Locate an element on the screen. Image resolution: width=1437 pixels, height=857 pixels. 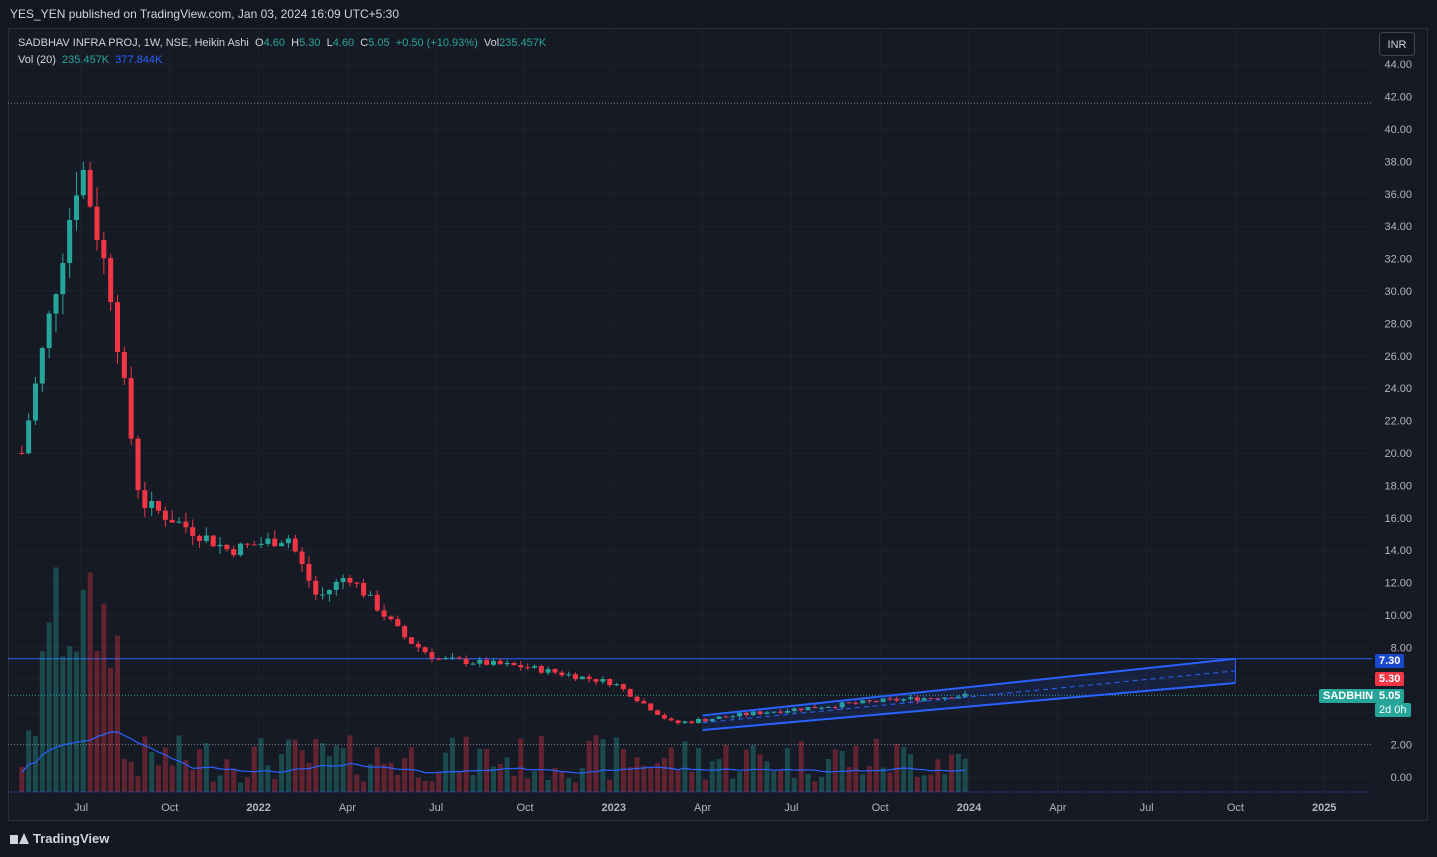
parallel-channel is located at coordinates (969, 694).